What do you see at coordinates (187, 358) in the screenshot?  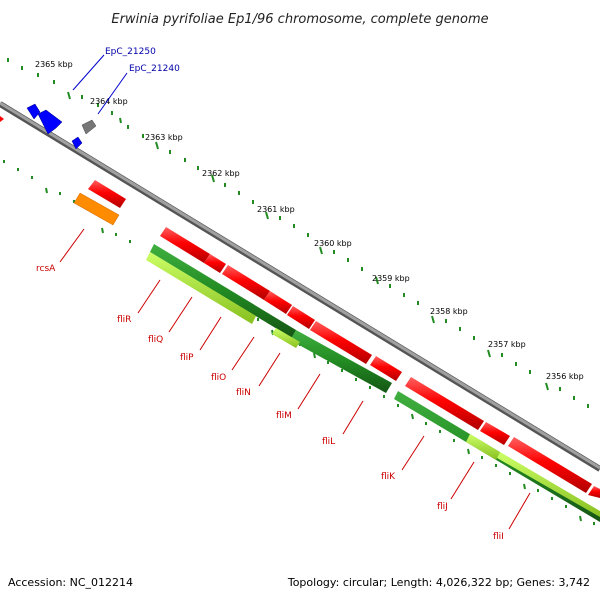 I see `gene-label-flip: fliP` at bounding box center [187, 358].